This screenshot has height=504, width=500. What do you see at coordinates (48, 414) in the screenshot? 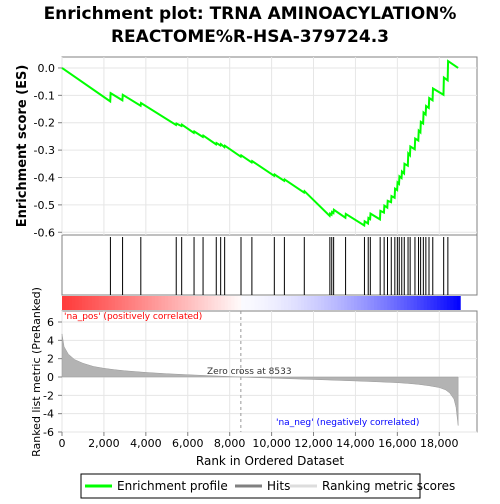
I see `metric-tick-label: -4` at bounding box center [48, 414].